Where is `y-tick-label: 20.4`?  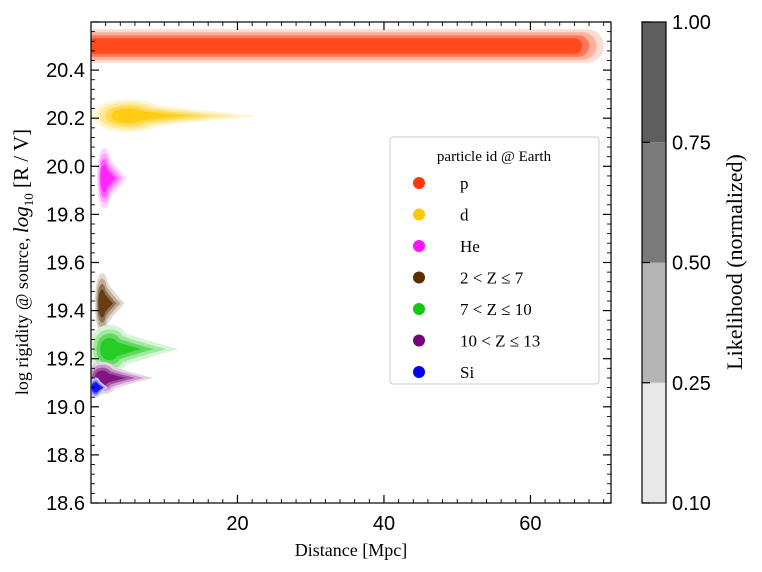
y-tick-label: 20.4 is located at coordinates (65, 71).